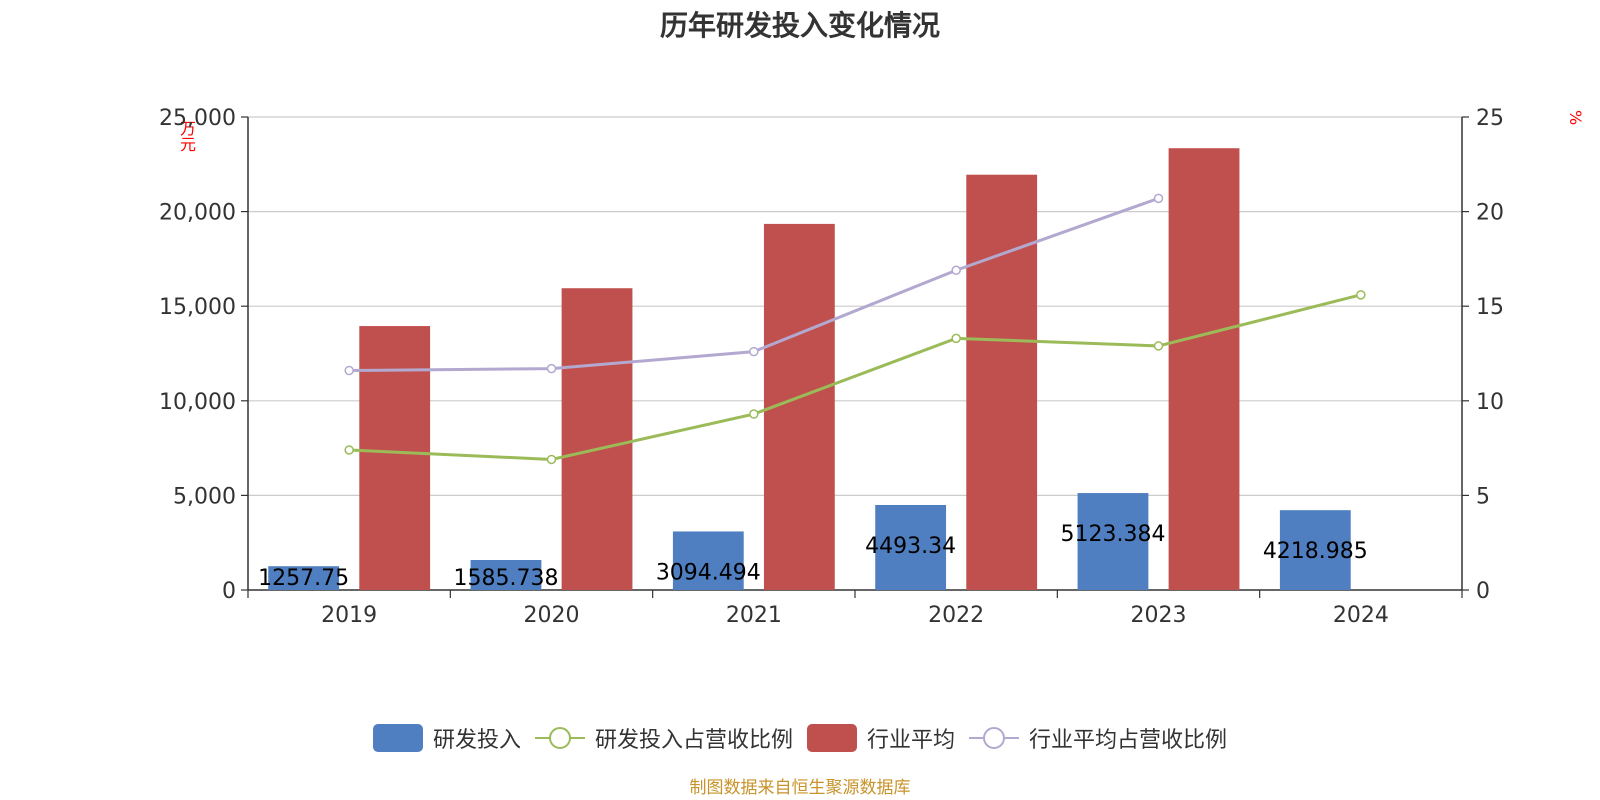 This screenshot has height=800, width=1600. What do you see at coordinates (800, 738) in the screenshot?
I see `legend: 研发投入 研发投入占营收比例 行业平均 行业平均占营收比例` at bounding box center [800, 738].